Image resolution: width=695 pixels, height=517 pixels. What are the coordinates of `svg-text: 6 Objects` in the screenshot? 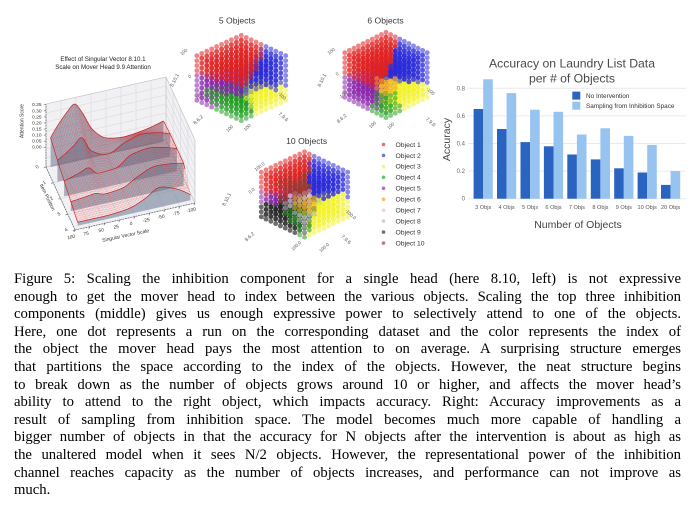 It's located at (385, 21).